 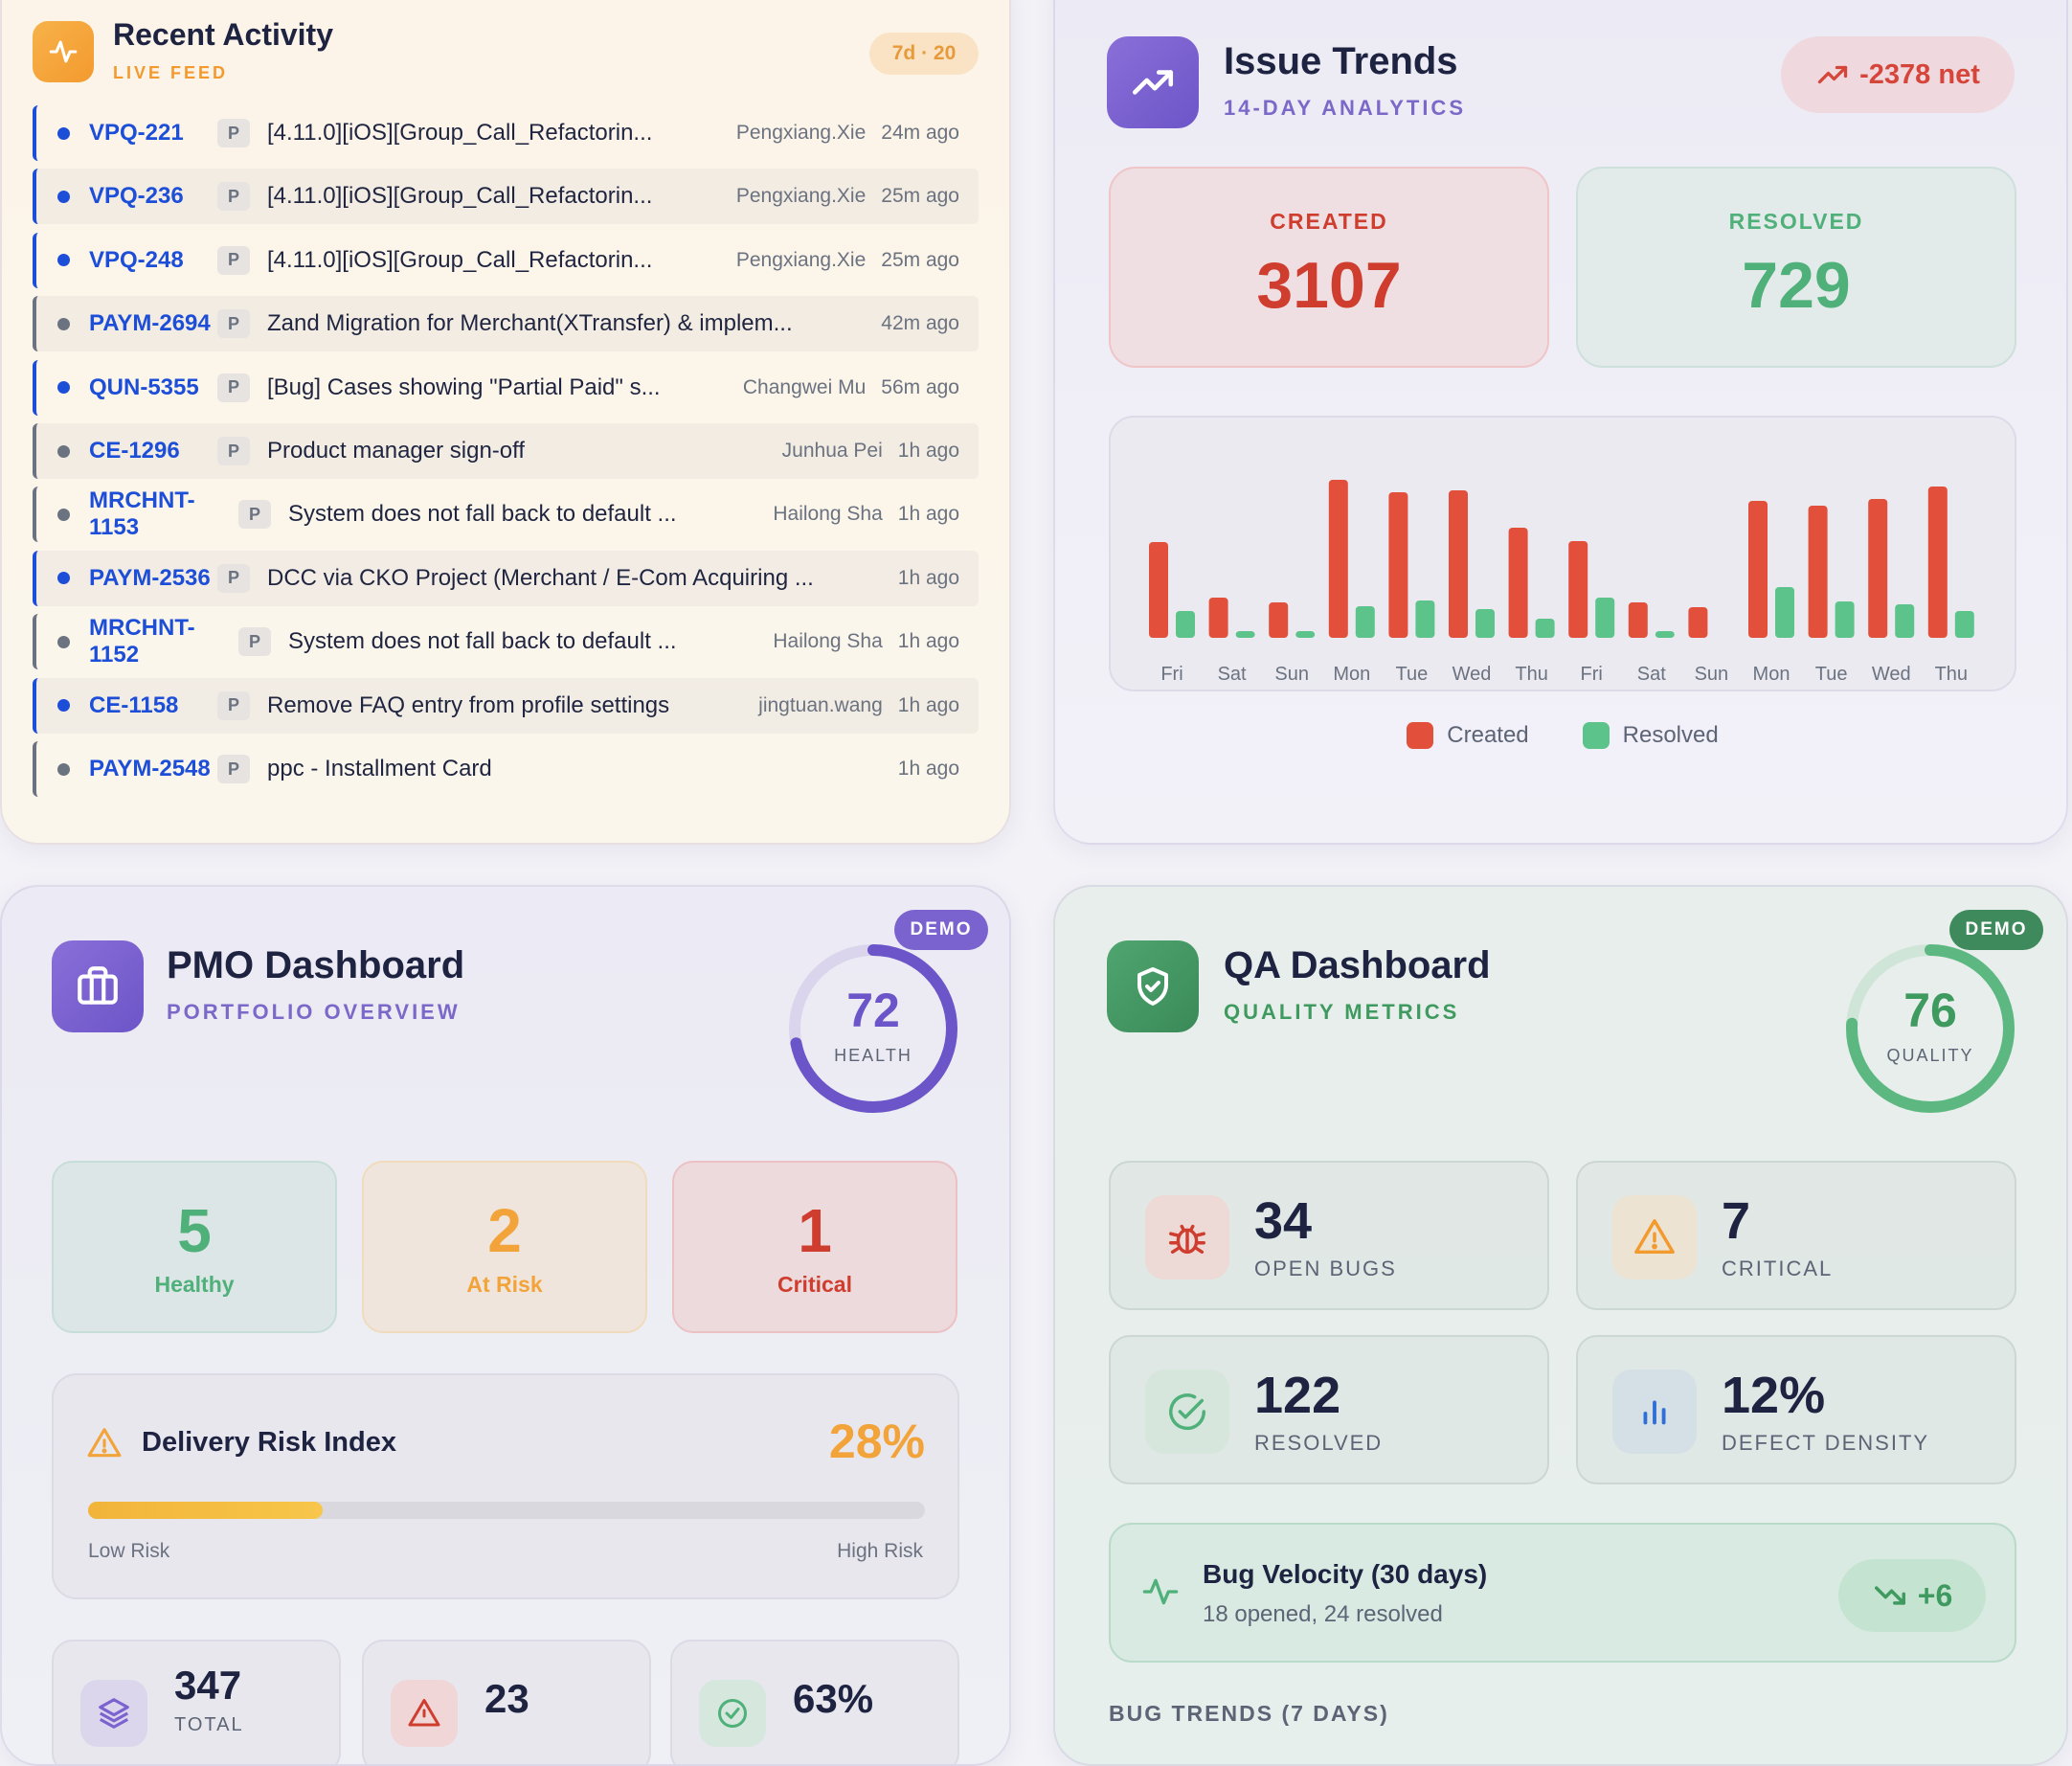 What do you see at coordinates (873, 1055) in the screenshot?
I see `health-label: HEALTH` at bounding box center [873, 1055].